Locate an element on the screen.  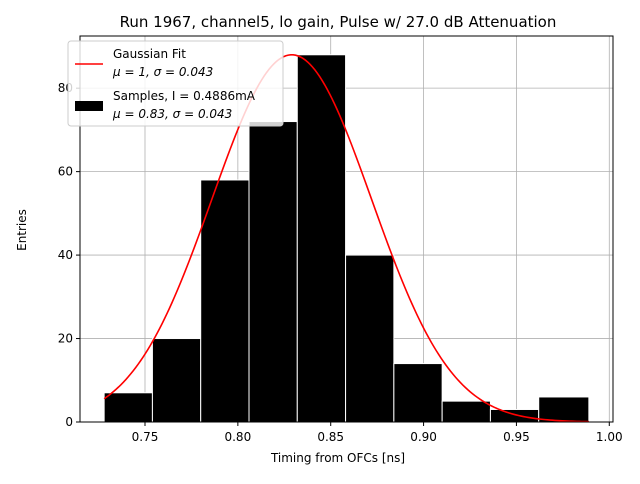
x-tick-label: 0.80 is located at coordinates (237, 437).